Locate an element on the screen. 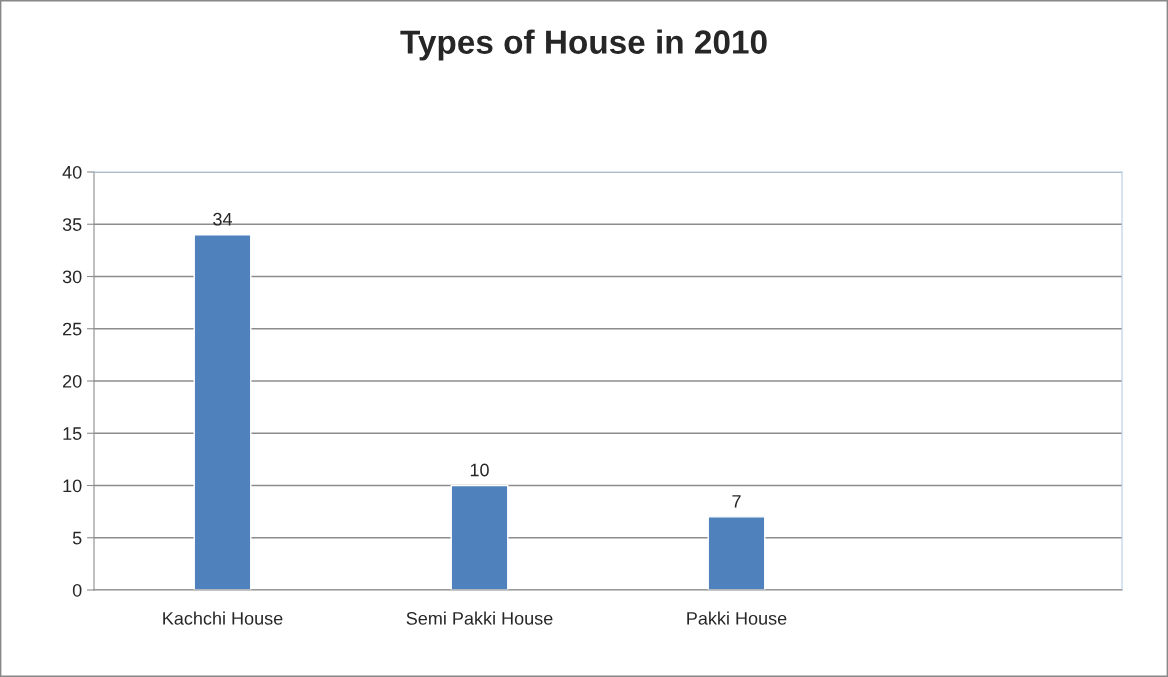 The image size is (1168, 677). y-tick-label: 5 is located at coordinates (77, 538).